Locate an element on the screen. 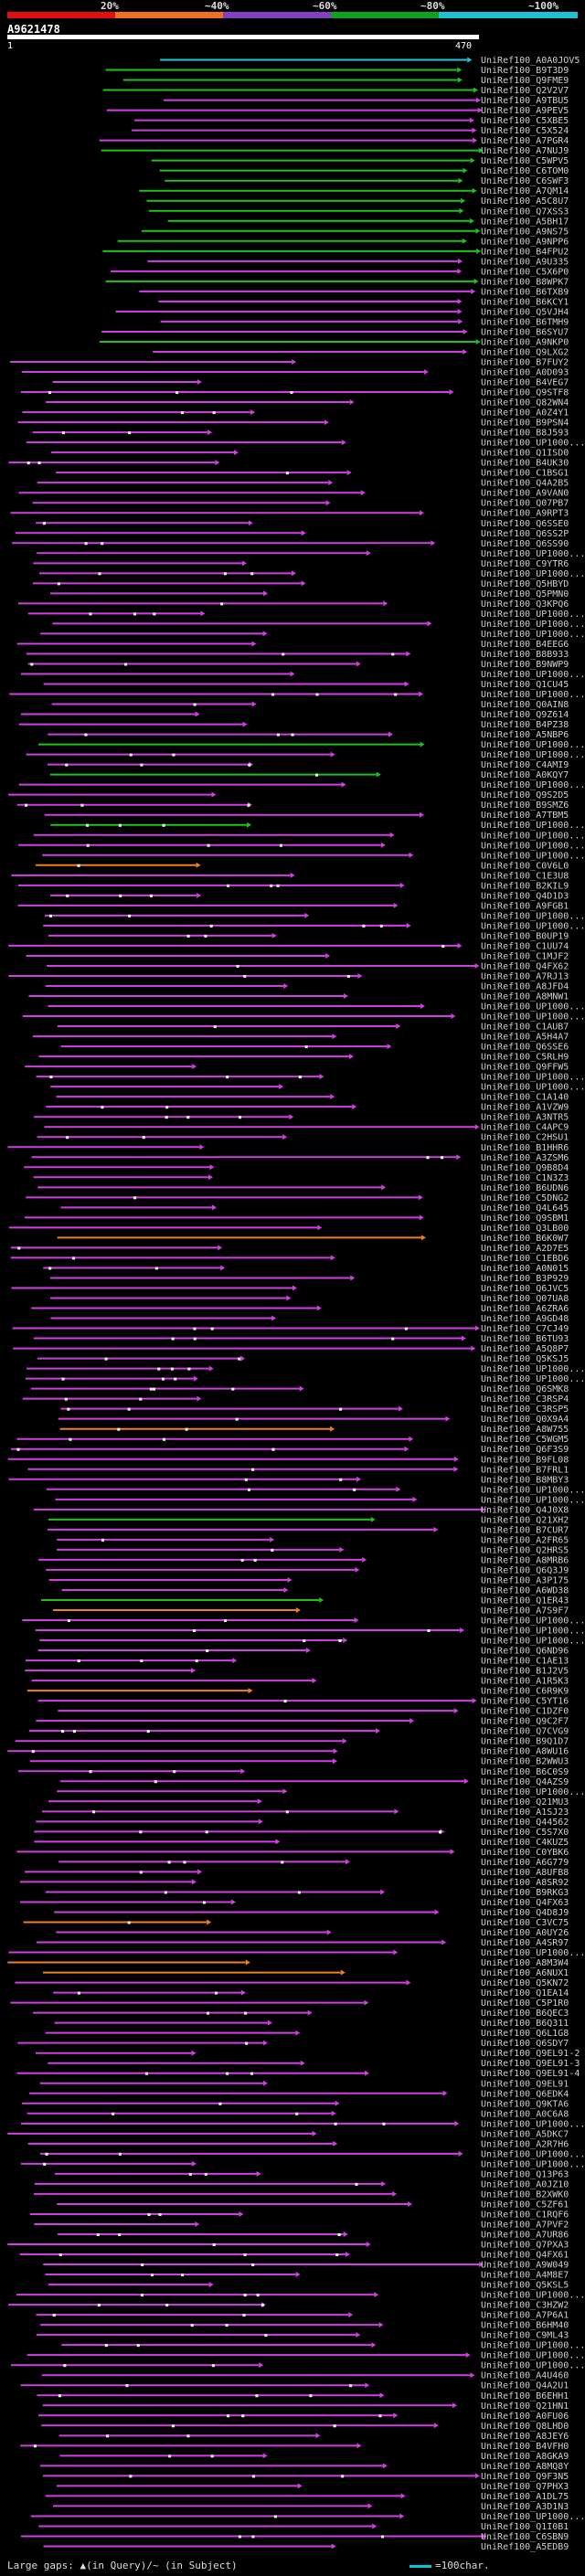  hit-label: UniRef100_C6SBN9 is located at coordinates (525, 2537).